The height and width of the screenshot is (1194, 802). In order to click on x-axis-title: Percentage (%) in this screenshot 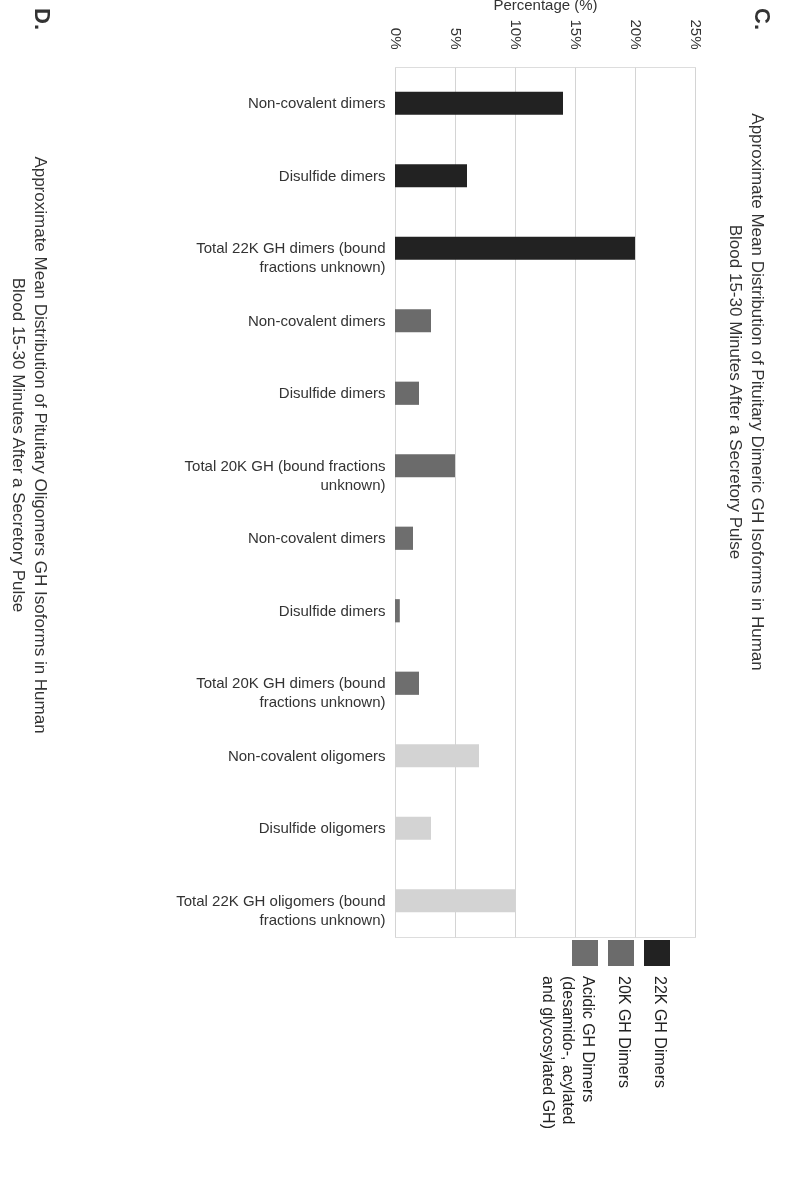, I will do `click(545, 7)`.